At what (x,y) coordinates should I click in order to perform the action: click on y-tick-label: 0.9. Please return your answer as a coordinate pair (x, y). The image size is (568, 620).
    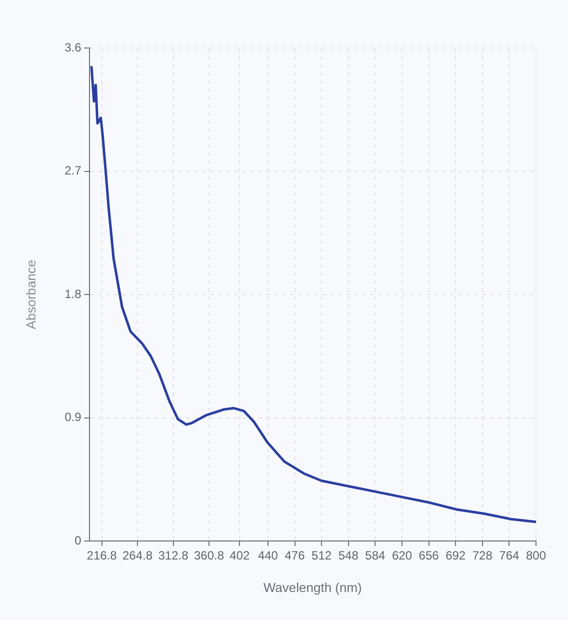
    Looking at the image, I should click on (73, 417).